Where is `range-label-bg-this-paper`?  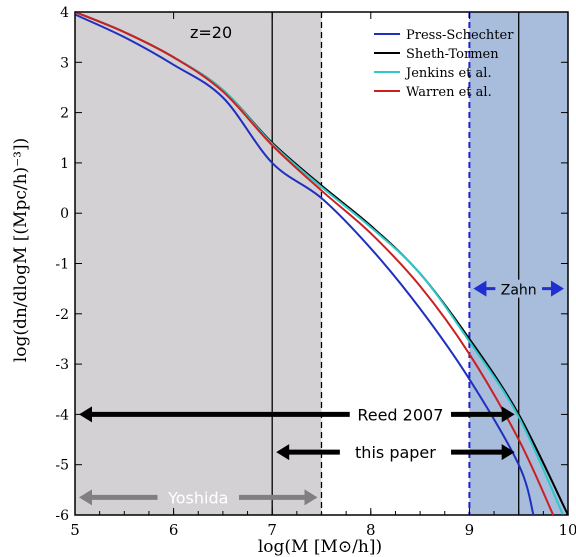
range-label-bg-this-paper is located at coordinates (395, 452).